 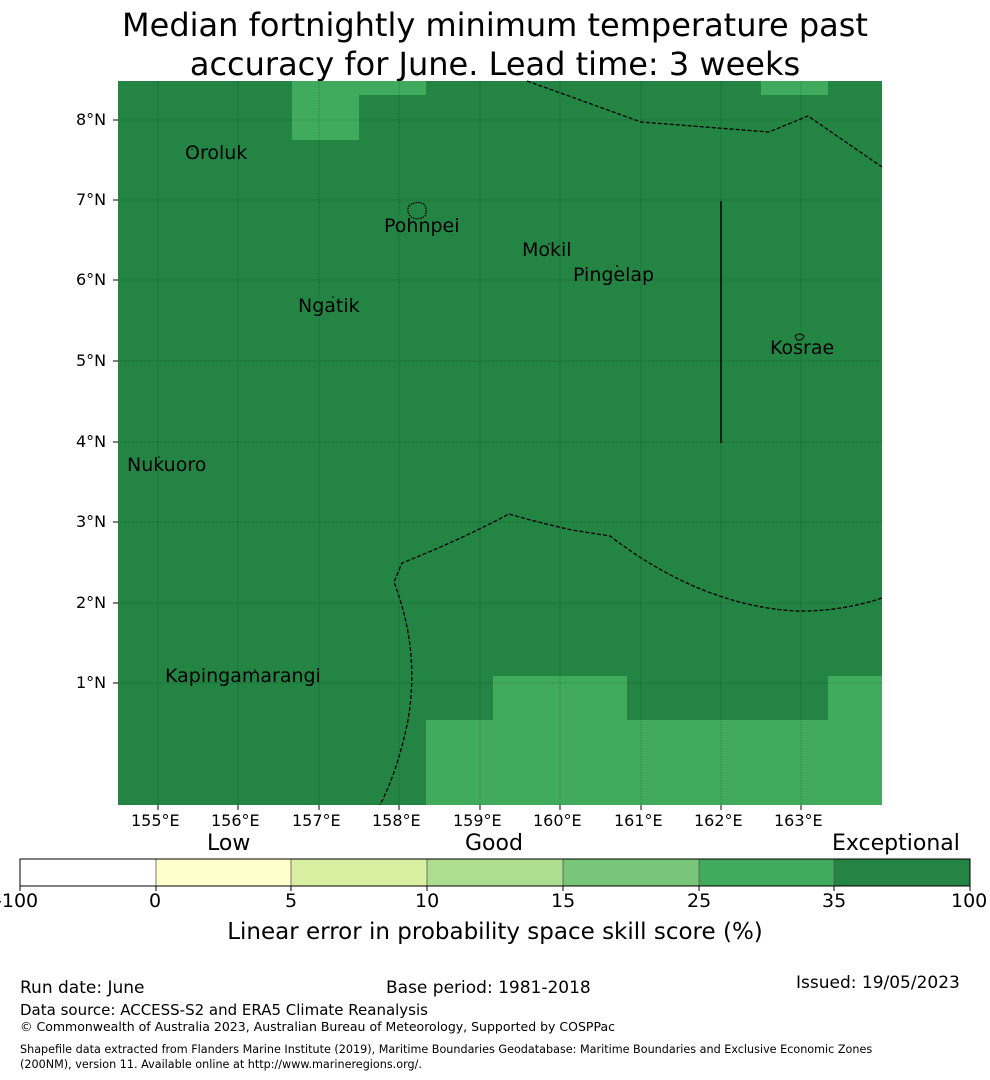 What do you see at coordinates (547, 250) in the screenshot?
I see `place-label-mokil: Mokil` at bounding box center [547, 250].